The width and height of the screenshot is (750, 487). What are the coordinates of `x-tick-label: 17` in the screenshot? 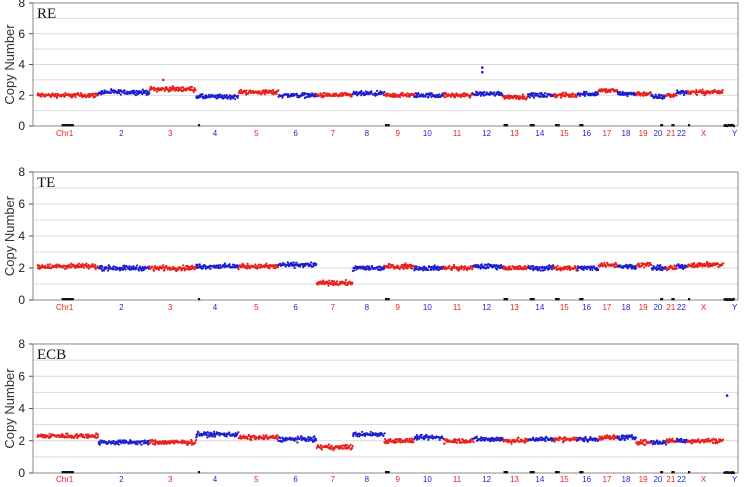 It's located at (606, 133).